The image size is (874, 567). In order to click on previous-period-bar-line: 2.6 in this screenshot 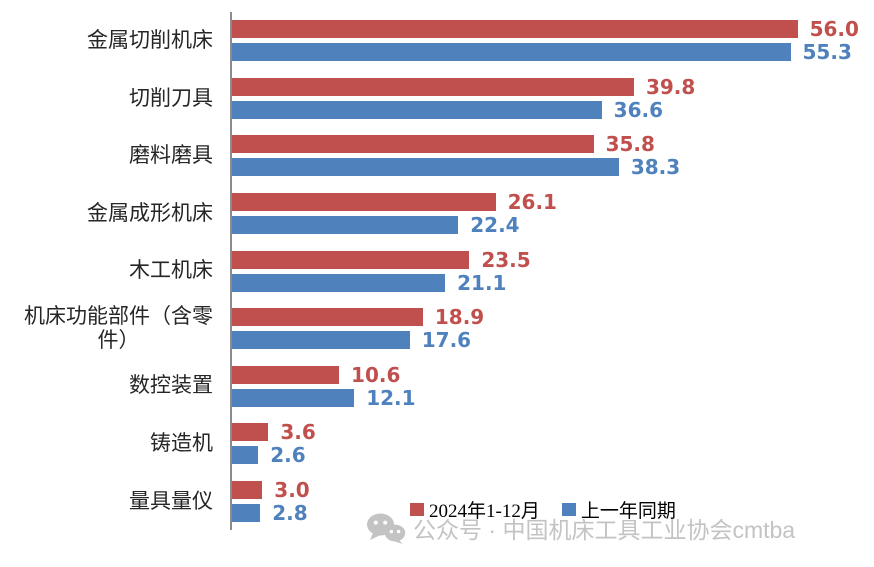, I will do `click(535, 455)`.